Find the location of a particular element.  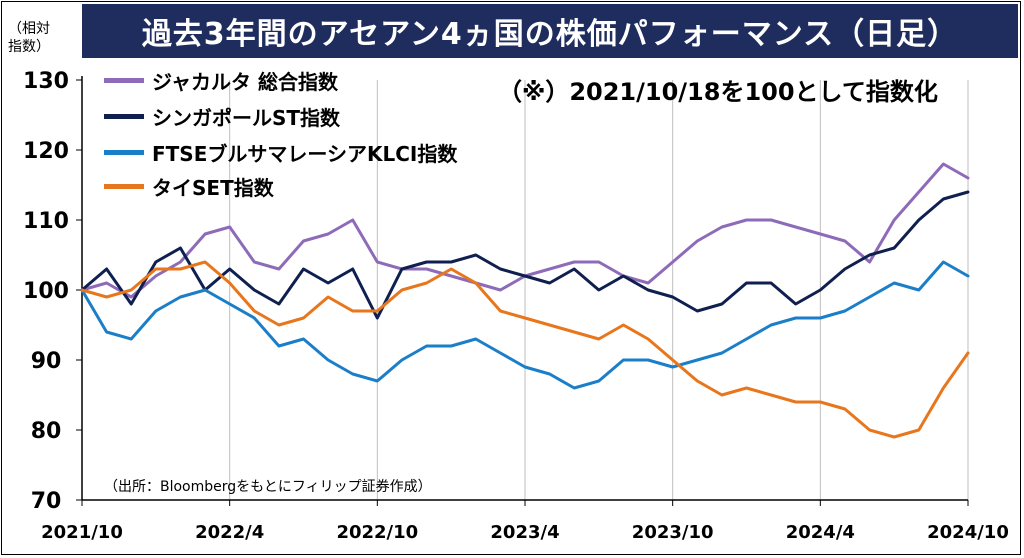

x-tick-label: 2021/10 is located at coordinates (82, 532).